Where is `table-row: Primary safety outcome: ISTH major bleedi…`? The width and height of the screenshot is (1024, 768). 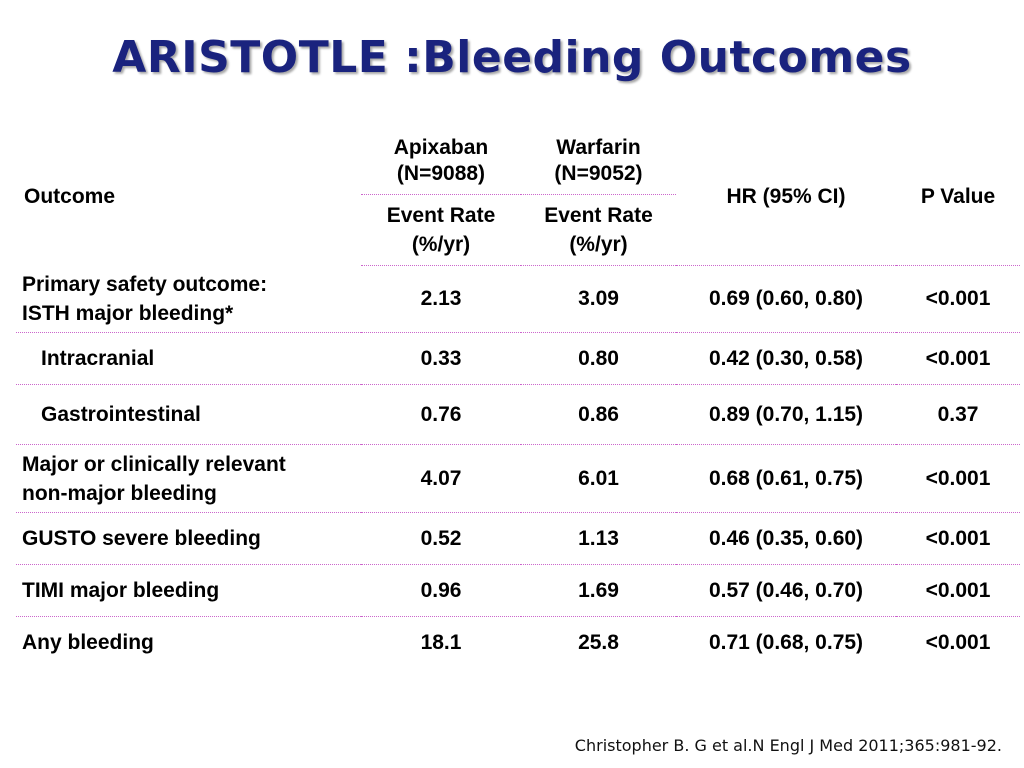
table-row: Primary safety outcome: ISTH major bleedi… is located at coordinates (518, 299).